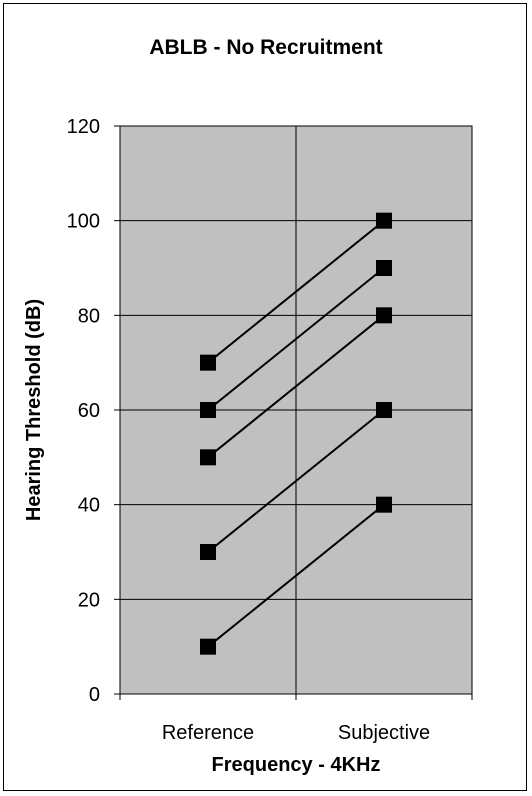 The image size is (532, 796). What do you see at coordinates (296, 765) in the screenshot?
I see `x-axis-title: Frequency - 4KHz` at bounding box center [296, 765].